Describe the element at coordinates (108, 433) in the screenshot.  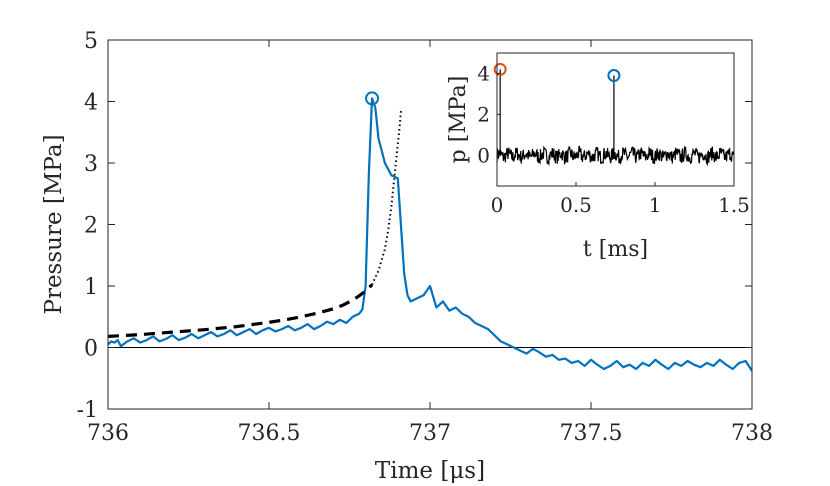
I see `x-tick-label: 736` at that location.